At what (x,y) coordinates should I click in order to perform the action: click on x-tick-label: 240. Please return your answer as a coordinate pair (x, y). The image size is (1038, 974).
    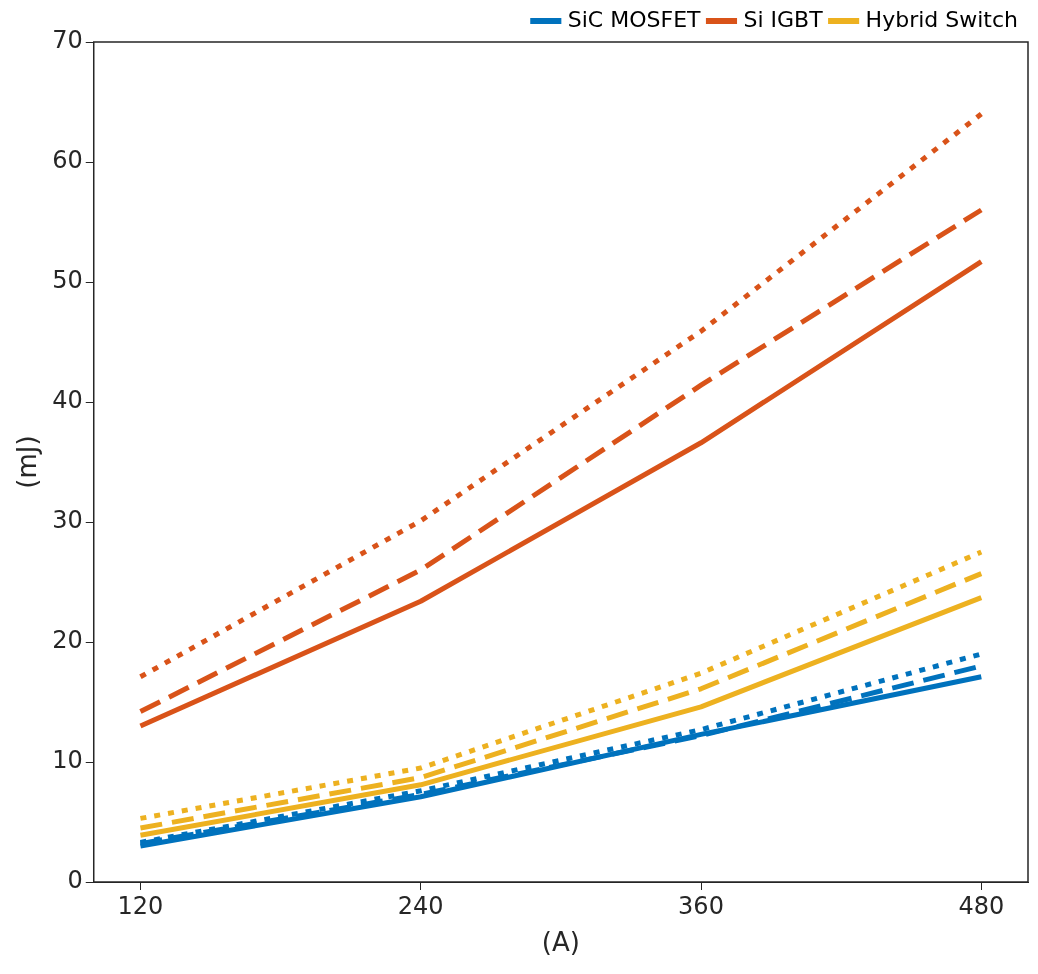
    Looking at the image, I should click on (420, 905).